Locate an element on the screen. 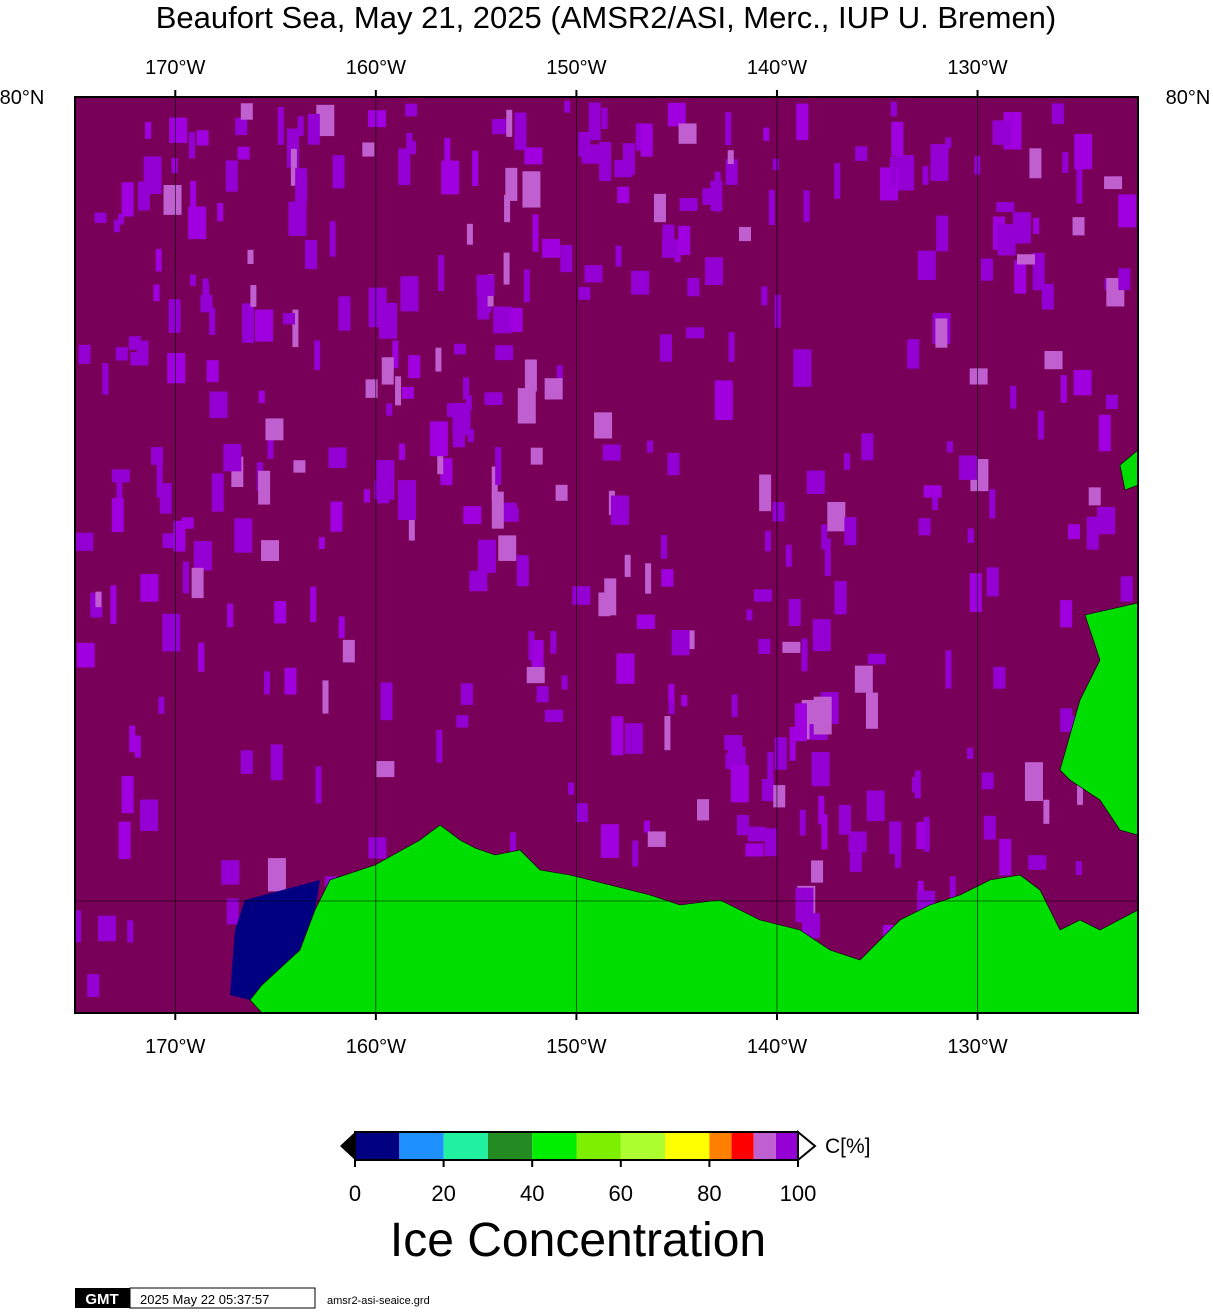 This screenshot has width=1213, height=1315. colorbar-tick-label: 0 is located at coordinates (355, 1193).